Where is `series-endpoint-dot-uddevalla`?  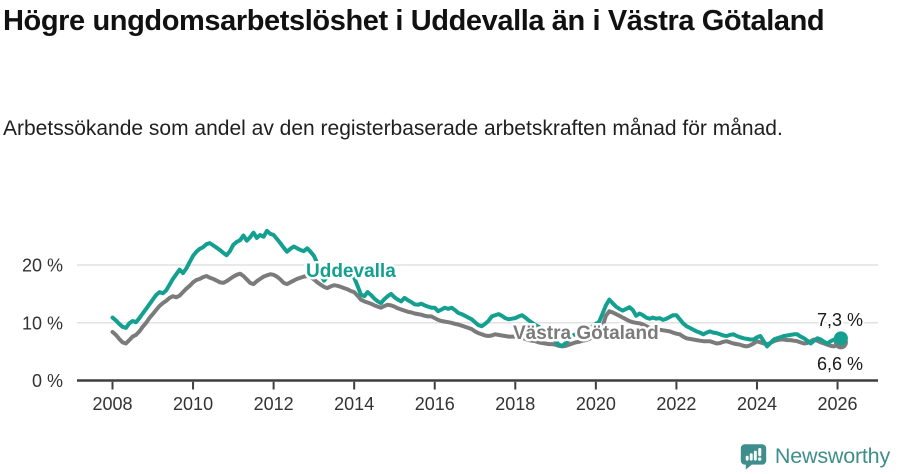 series-endpoint-dot-uddevalla is located at coordinates (840, 338).